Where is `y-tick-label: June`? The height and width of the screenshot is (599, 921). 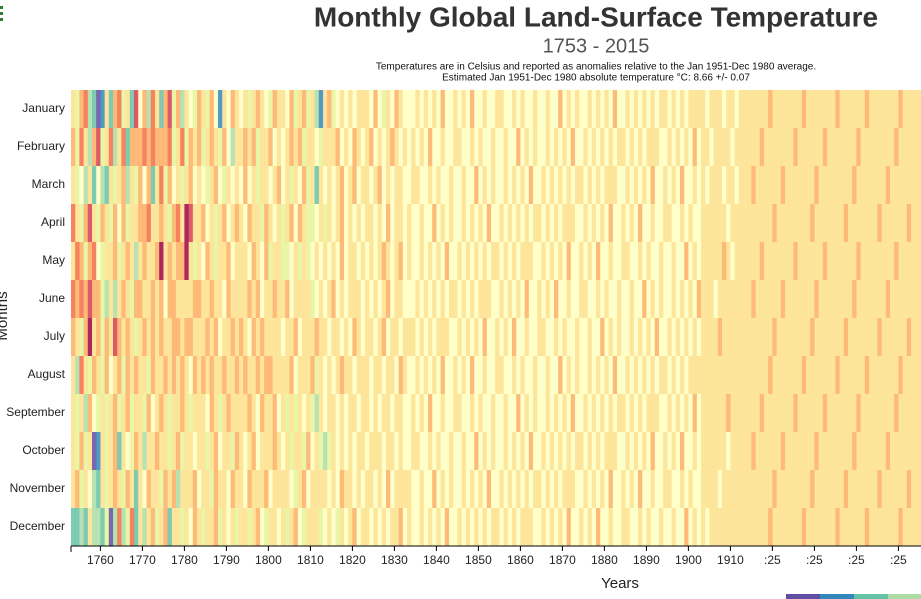
y-tick-label: June is located at coordinates (52, 298).